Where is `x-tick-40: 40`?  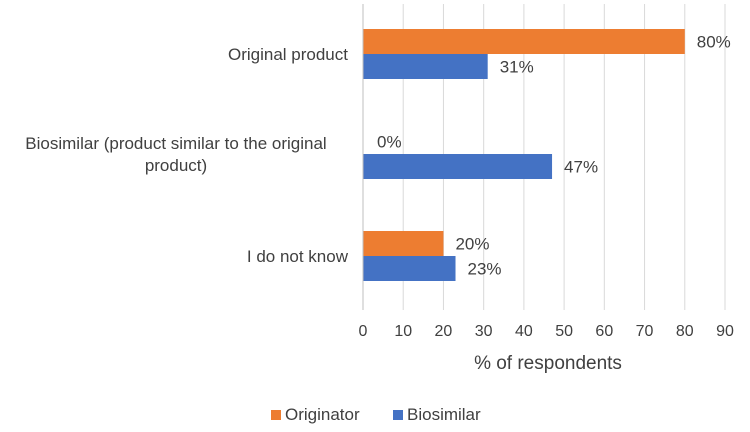 x-tick-40: 40 is located at coordinates (524, 331).